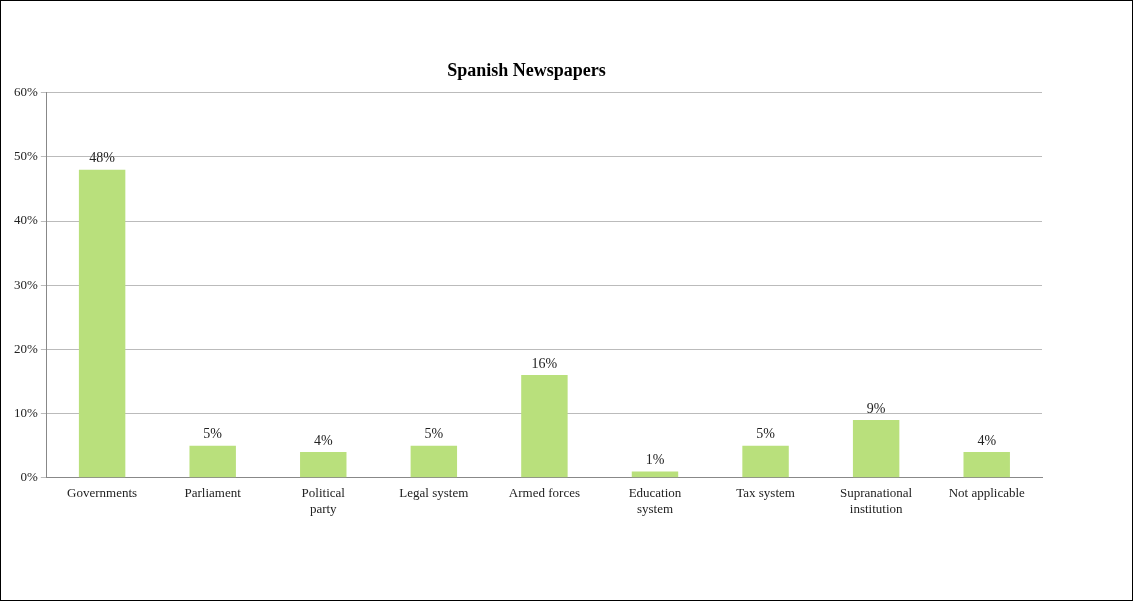 This screenshot has width=1133, height=601. I want to click on data-label: 48%, so click(102, 158).